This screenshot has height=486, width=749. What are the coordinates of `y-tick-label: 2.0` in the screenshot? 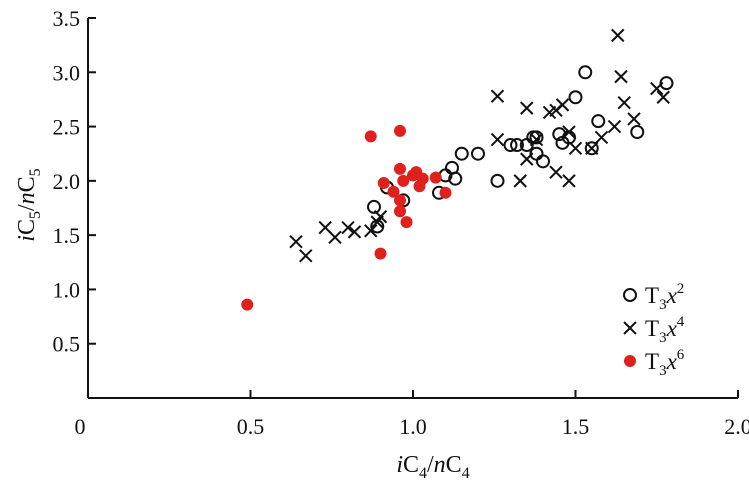 It's located at (67, 181).